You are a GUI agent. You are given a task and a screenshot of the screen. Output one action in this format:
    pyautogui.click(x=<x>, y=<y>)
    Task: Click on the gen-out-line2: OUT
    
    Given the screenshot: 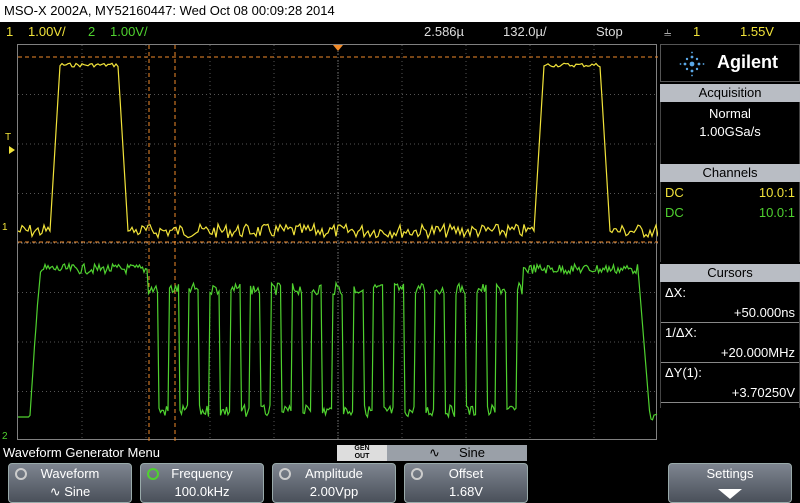 What is the action you would take?
    pyautogui.click(x=362, y=456)
    